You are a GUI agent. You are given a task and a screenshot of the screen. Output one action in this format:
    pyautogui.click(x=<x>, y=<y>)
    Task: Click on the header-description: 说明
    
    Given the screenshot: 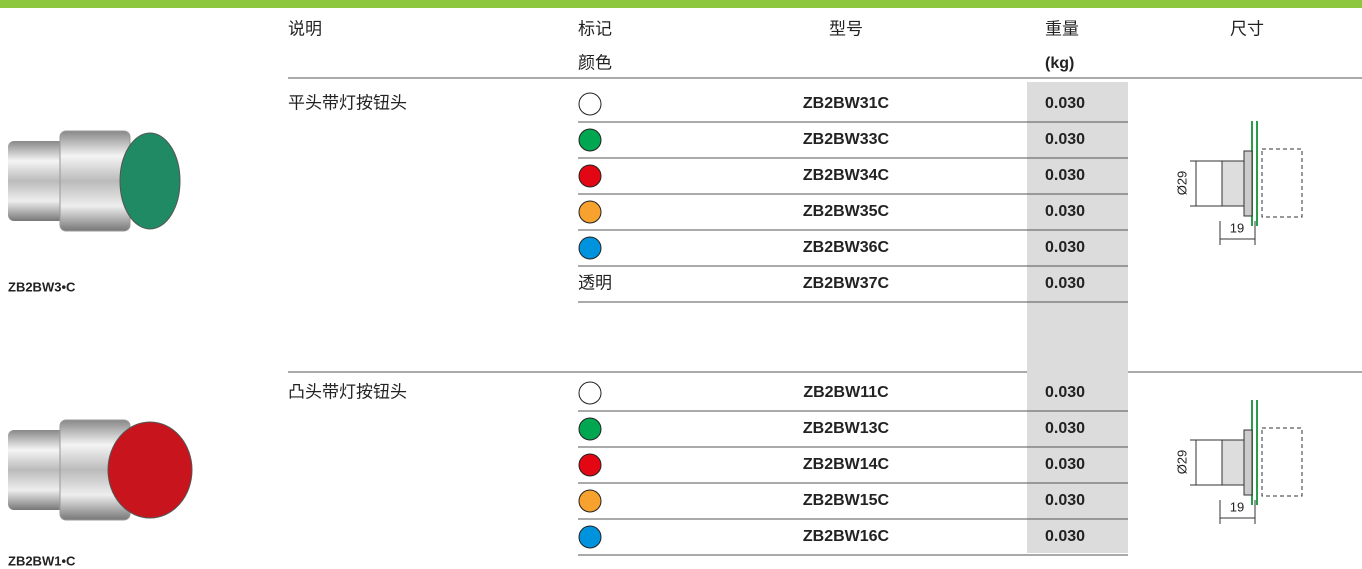 What is the action you would take?
    pyautogui.click(x=305, y=28)
    